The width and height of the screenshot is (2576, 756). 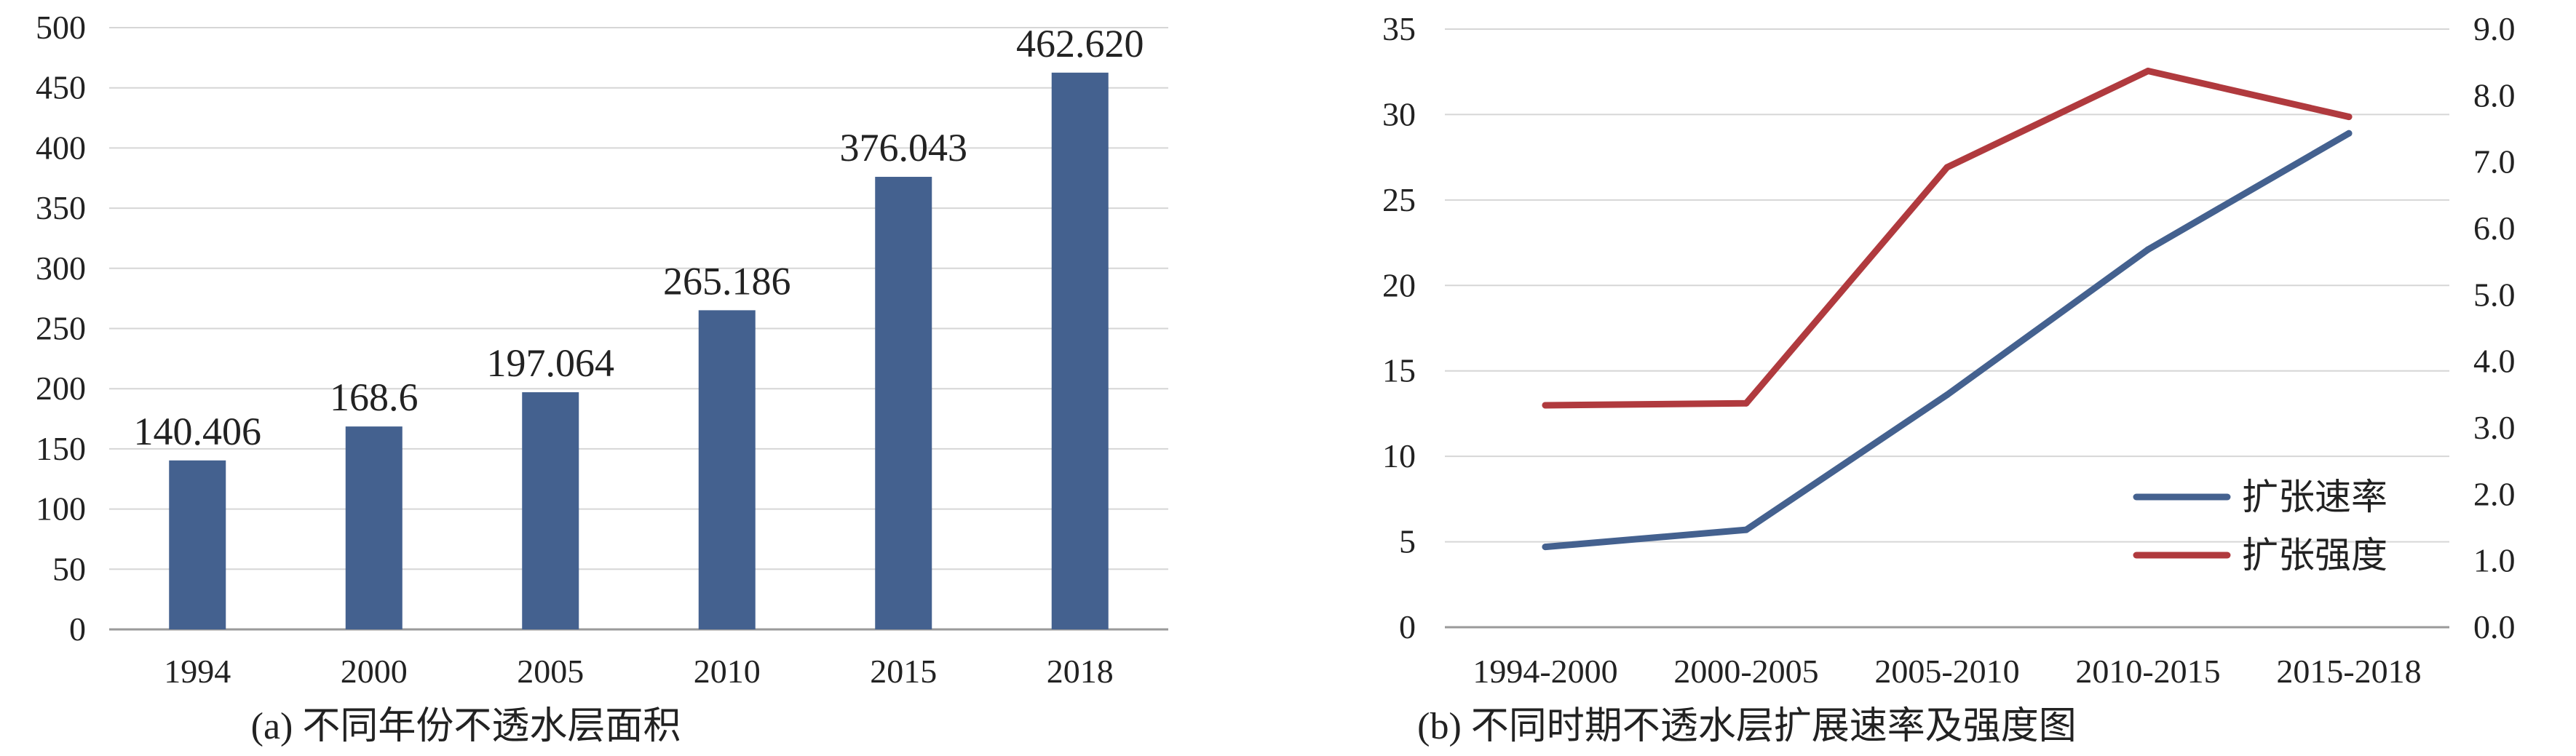 What do you see at coordinates (2494, 161) in the screenshot?
I see `y-right-tick-label: 7.0` at bounding box center [2494, 161].